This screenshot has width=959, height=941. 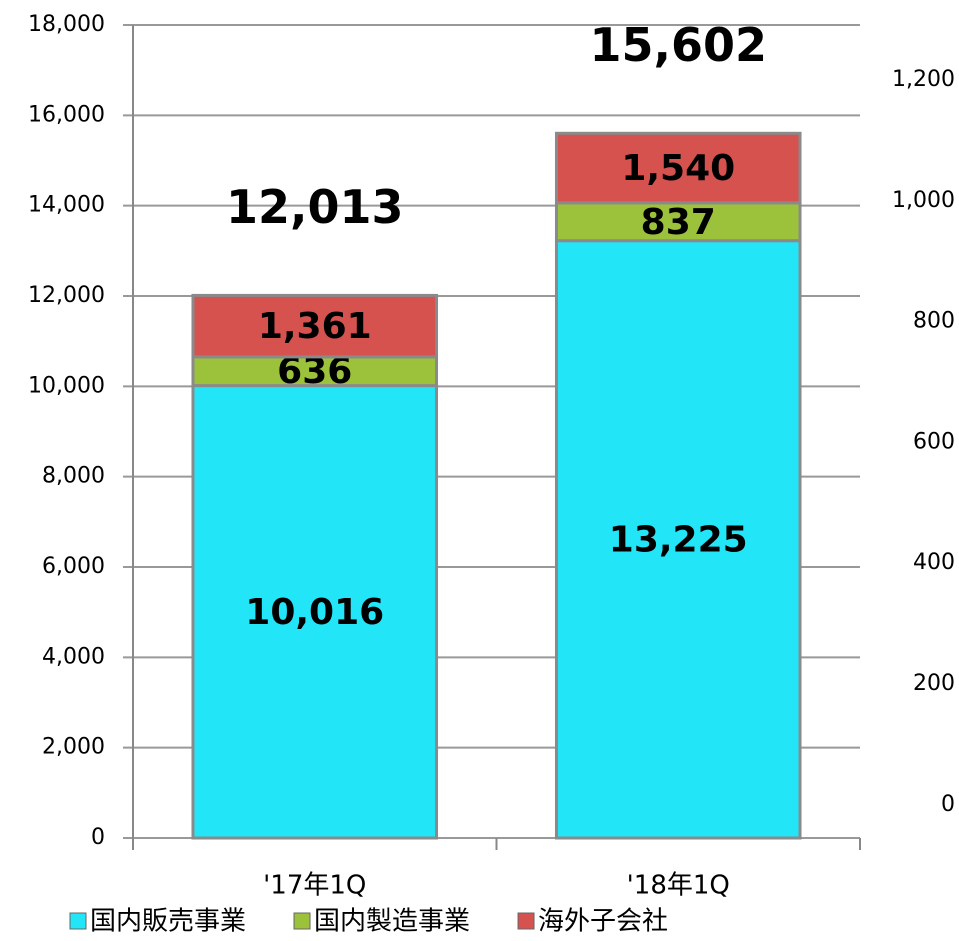 I want to click on y-tick-label: 12,000, so click(x=66, y=295).